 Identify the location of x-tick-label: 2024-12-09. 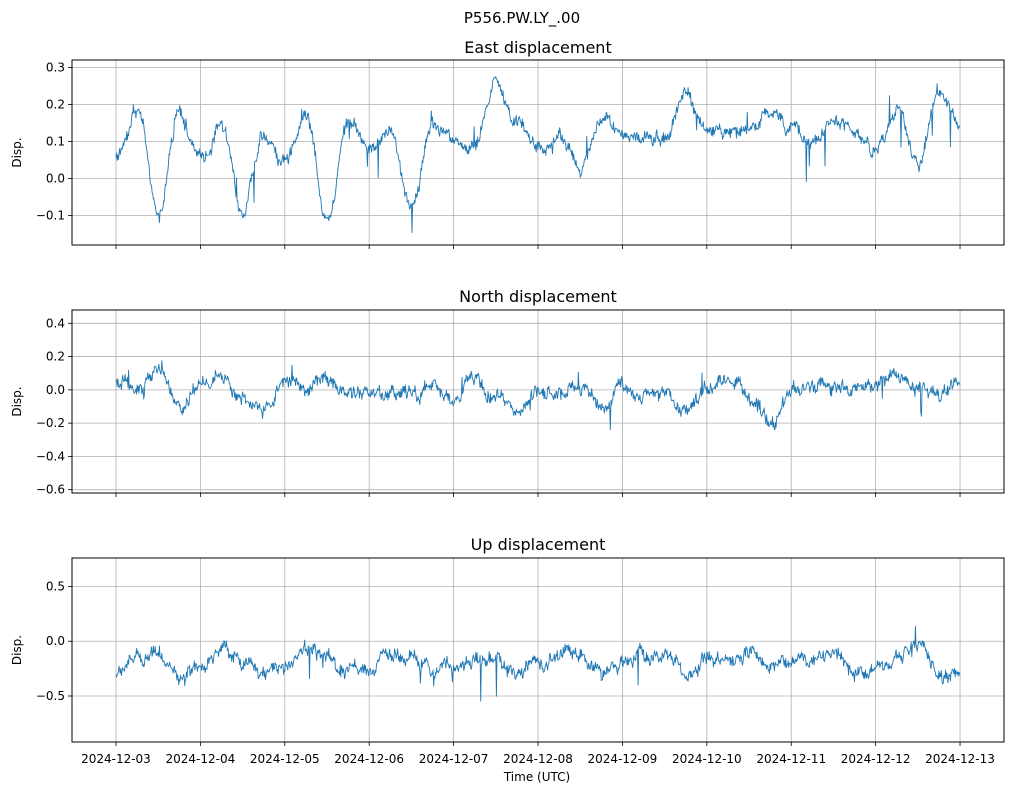
(623, 759).